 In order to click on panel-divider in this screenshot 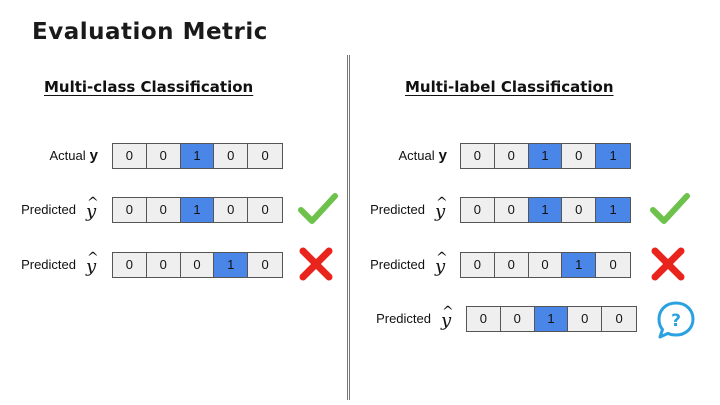, I will do `click(348, 227)`.